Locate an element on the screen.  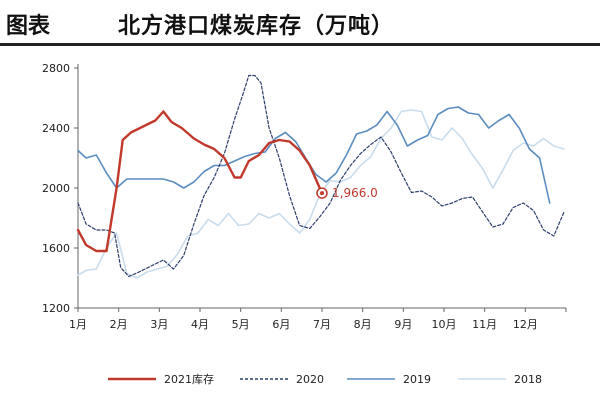
x-tick-label: 6月 is located at coordinates (281, 324).